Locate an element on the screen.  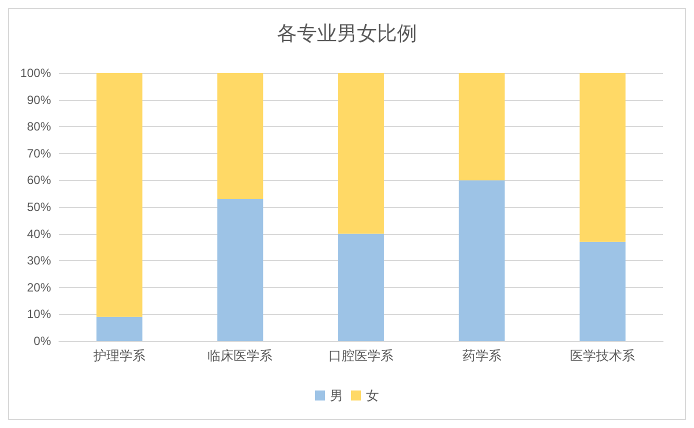
x-tick-label: 医学技术系 is located at coordinates (603, 355).